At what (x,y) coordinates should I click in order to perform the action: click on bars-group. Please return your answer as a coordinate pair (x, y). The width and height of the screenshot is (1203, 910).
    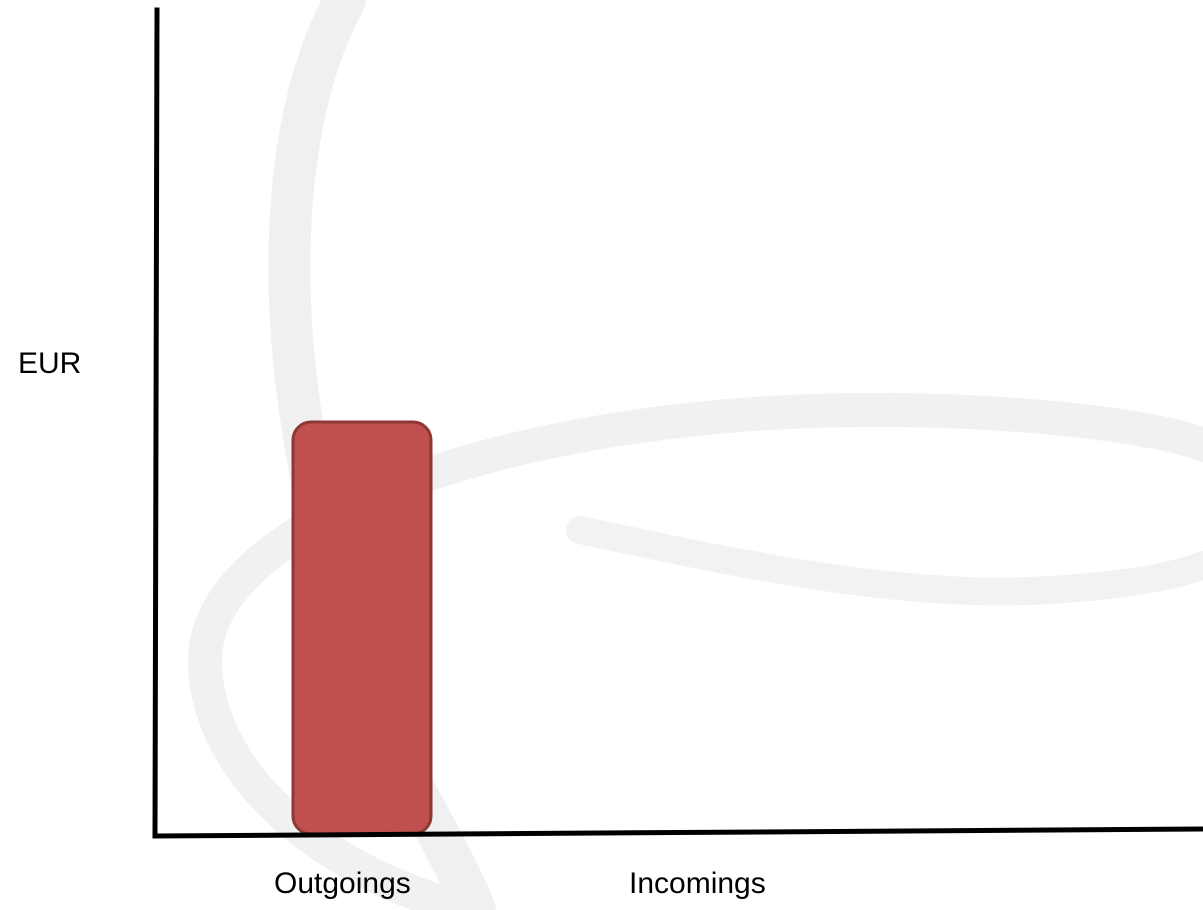
    Looking at the image, I should click on (362, 628).